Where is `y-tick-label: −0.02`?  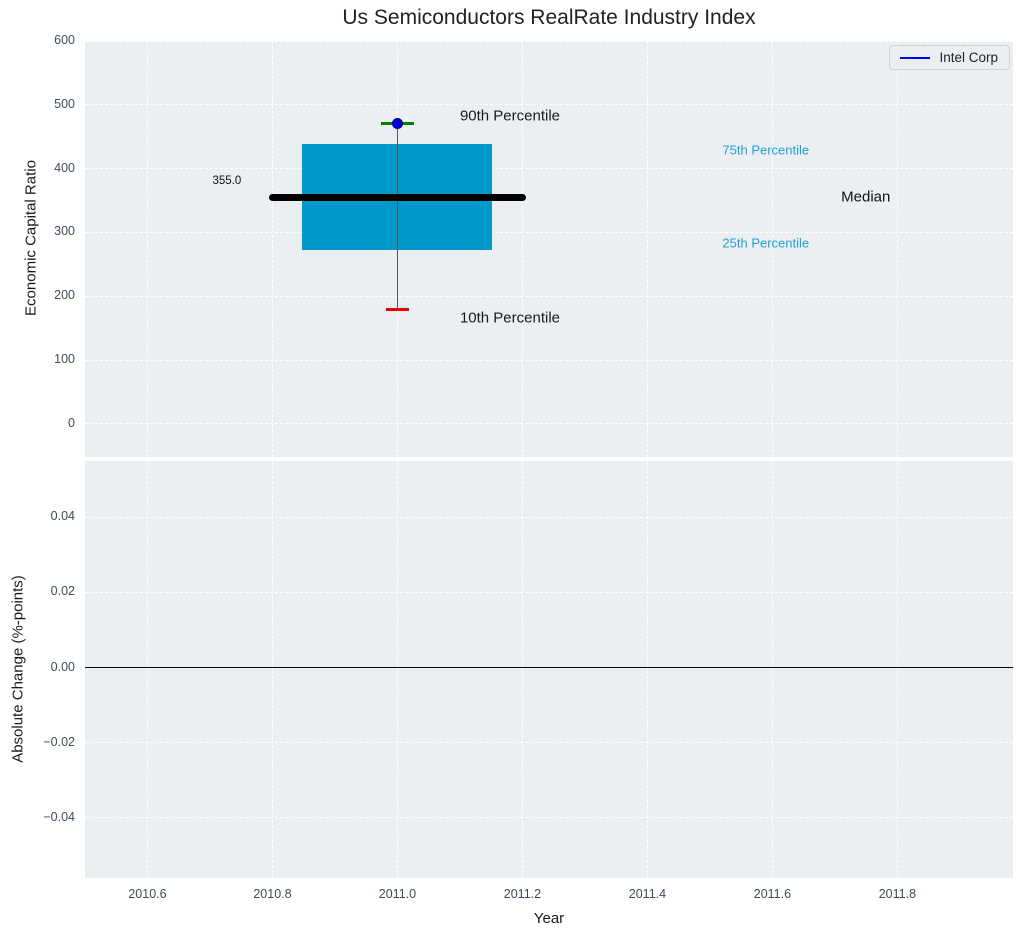 y-tick-label: −0.02 is located at coordinates (59, 741).